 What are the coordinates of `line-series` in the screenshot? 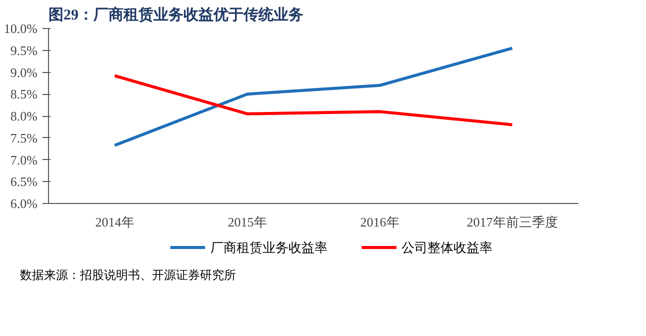 It's located at (313, 100).